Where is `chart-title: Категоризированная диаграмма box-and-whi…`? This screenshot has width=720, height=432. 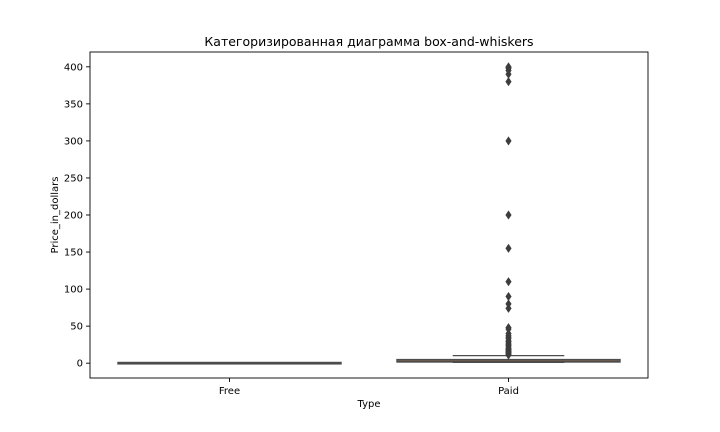
chart-title: Категоризированная диаграмма box-and-whi… is located at coordinates (368, 41).